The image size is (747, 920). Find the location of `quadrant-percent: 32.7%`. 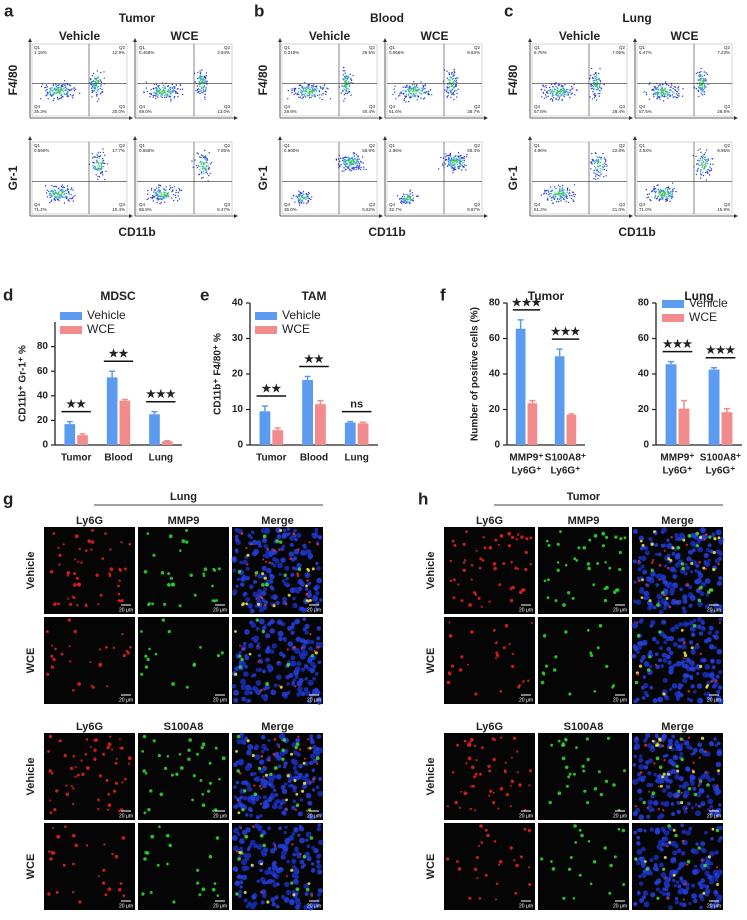

quadrant-percent: 32.7% is located at coordinates (395, 209).